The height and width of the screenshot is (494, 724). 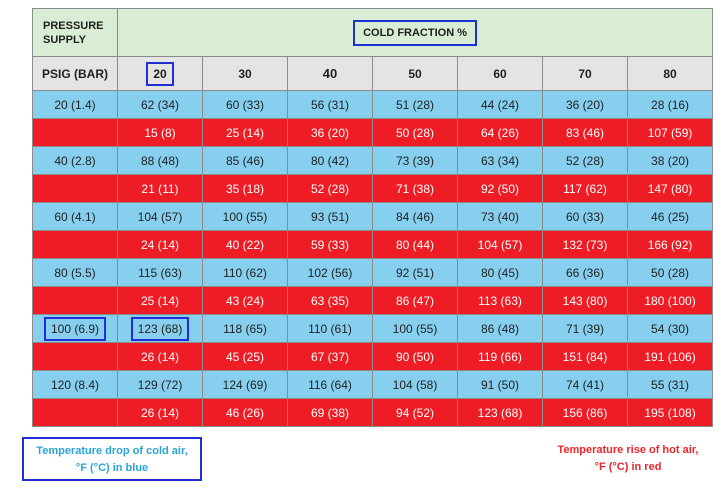 I want to click on cold-temp-cell: 85 (46), so click(x=245, y=160).